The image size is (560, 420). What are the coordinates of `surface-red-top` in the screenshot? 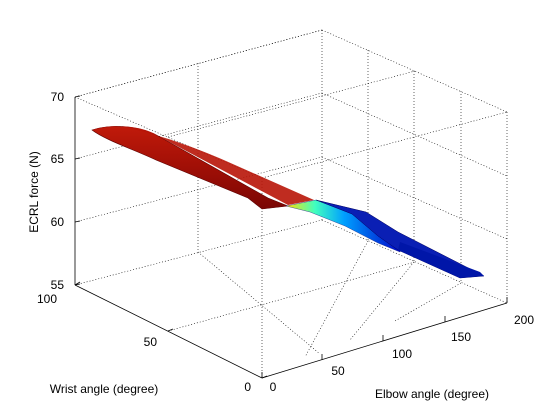 It's located at (203, 165).